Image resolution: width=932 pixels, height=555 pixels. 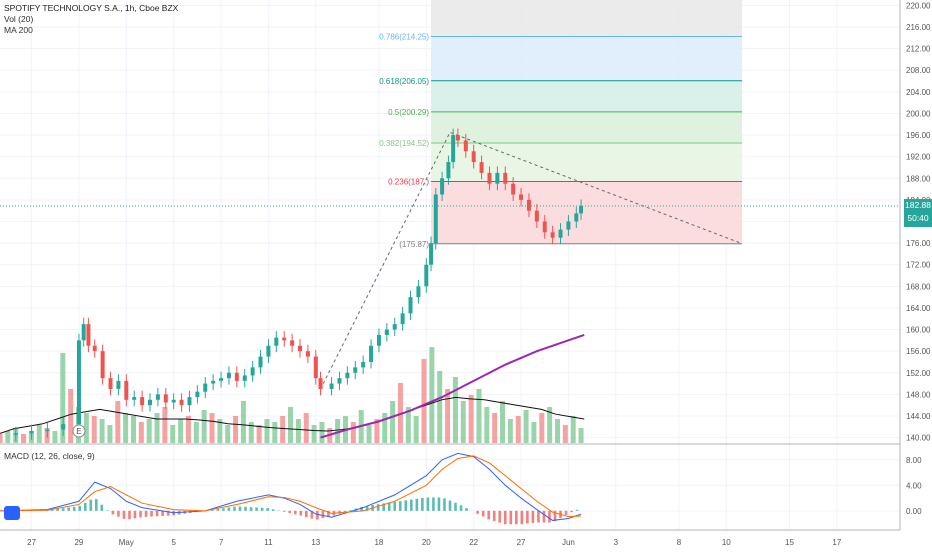 I want to click on fib-level-label: (175.87), so click(x=414, y=244).